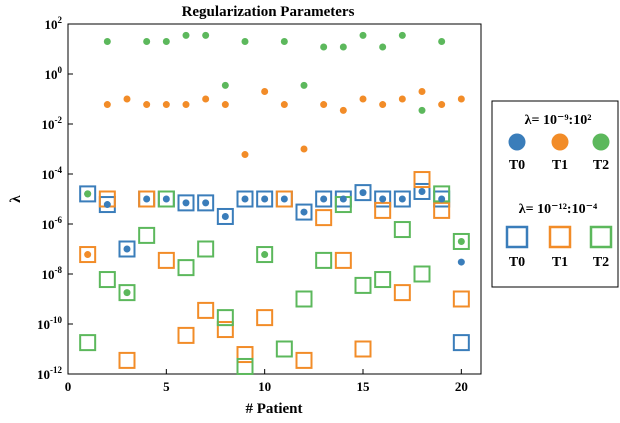 The image size is (620, 423). Describe the element at coordinates (601, 237) in the screenshot. I see `legend-square-t2` at that location.